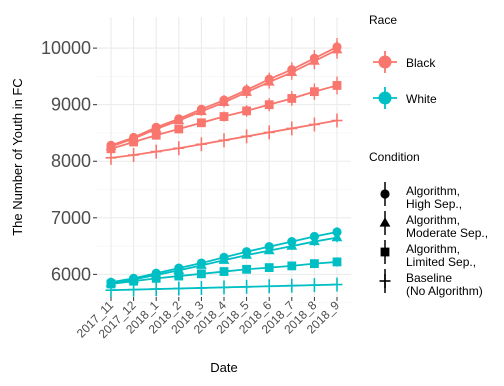 The height and width of the screenshot is (386, 504). I want to click on legend-race-title: Race, so click(383, 20).